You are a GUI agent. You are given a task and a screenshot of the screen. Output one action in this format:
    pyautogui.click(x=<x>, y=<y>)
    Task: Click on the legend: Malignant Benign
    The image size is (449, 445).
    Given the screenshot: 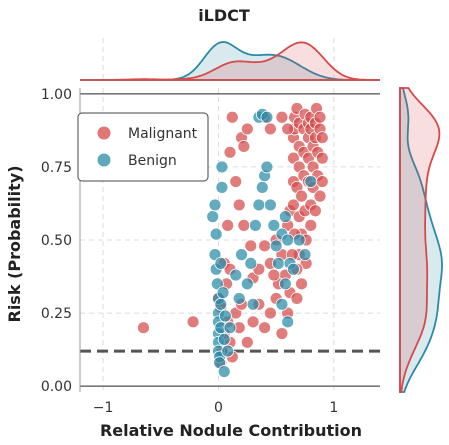 What is the action you would take?
    pyautogui.click(x=143, y=147)
    